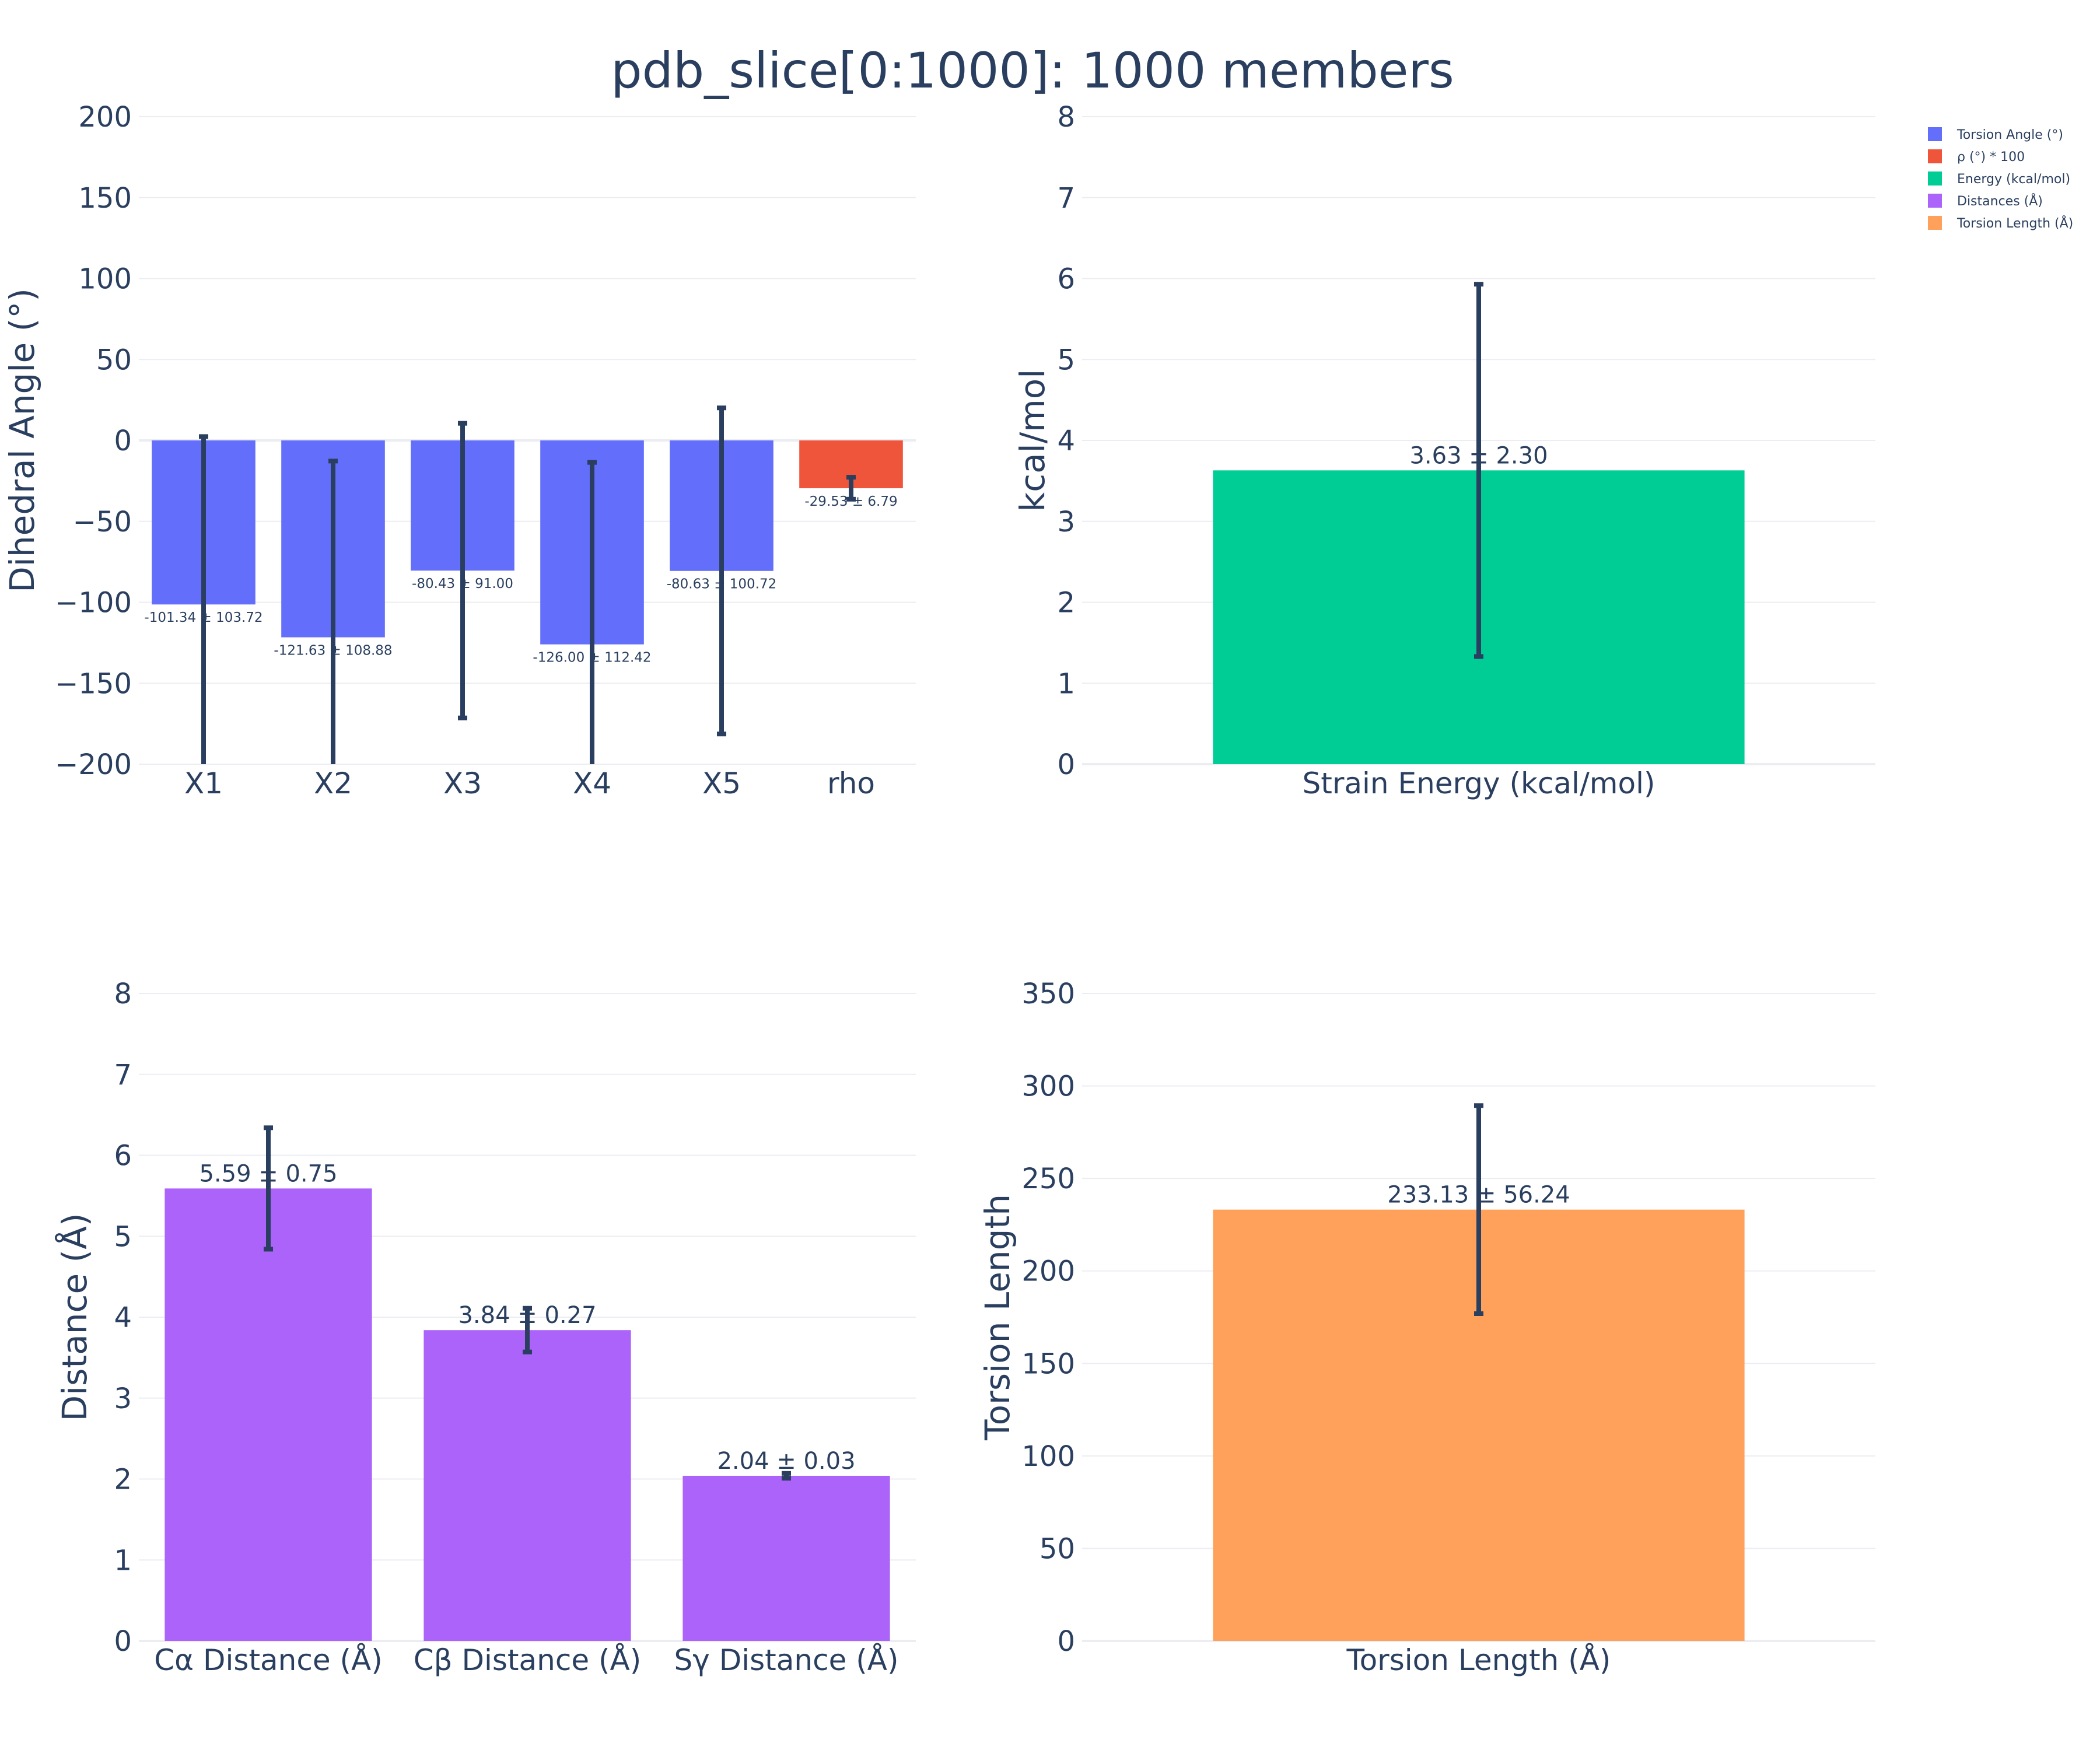  I want to click on legend-item: ρ (°) * 100, so click(1976, 156).